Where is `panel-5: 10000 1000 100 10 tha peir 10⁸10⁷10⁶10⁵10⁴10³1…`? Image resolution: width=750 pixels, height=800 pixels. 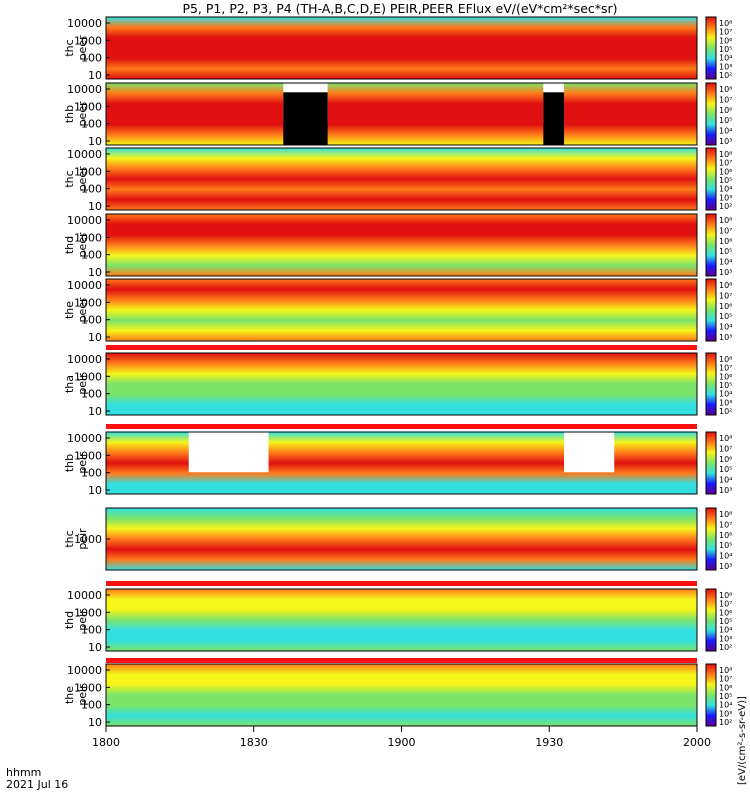
panel-5: 10000 1000 100 10 tha peir 10⁸10⁷10⁶10⁵10⁴10³1… is located at coordinates (397, 385).